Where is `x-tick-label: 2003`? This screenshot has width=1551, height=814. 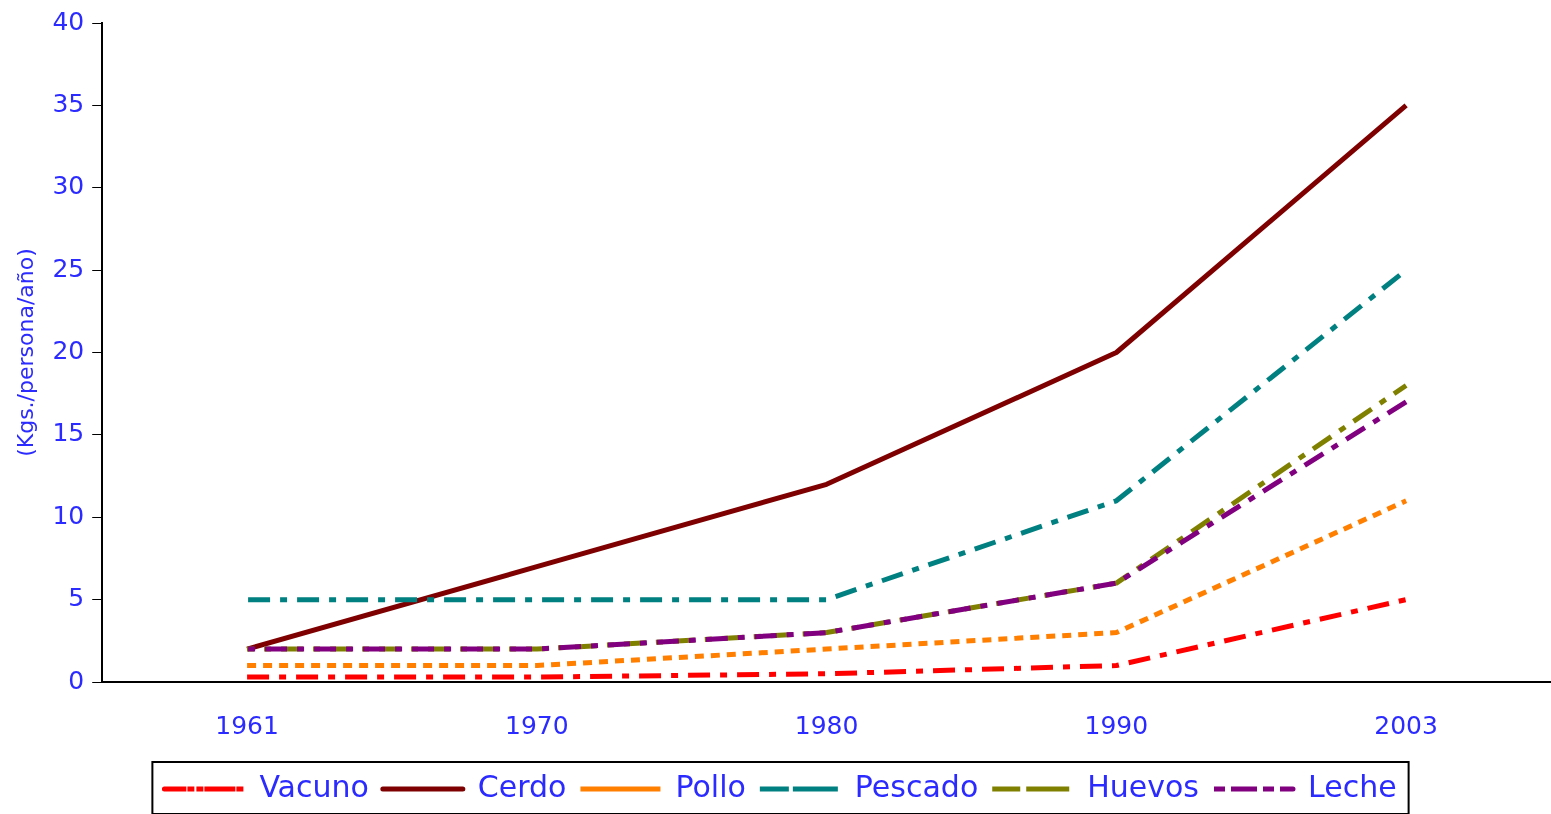 x-tick-label: 2003 is located at coordinates (1406, 725).